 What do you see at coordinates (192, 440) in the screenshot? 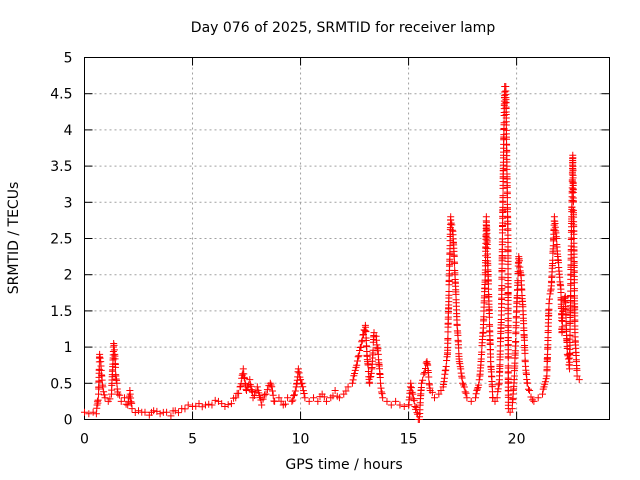
I see `x-tick-label: 5` at bounding box center [192, 440].